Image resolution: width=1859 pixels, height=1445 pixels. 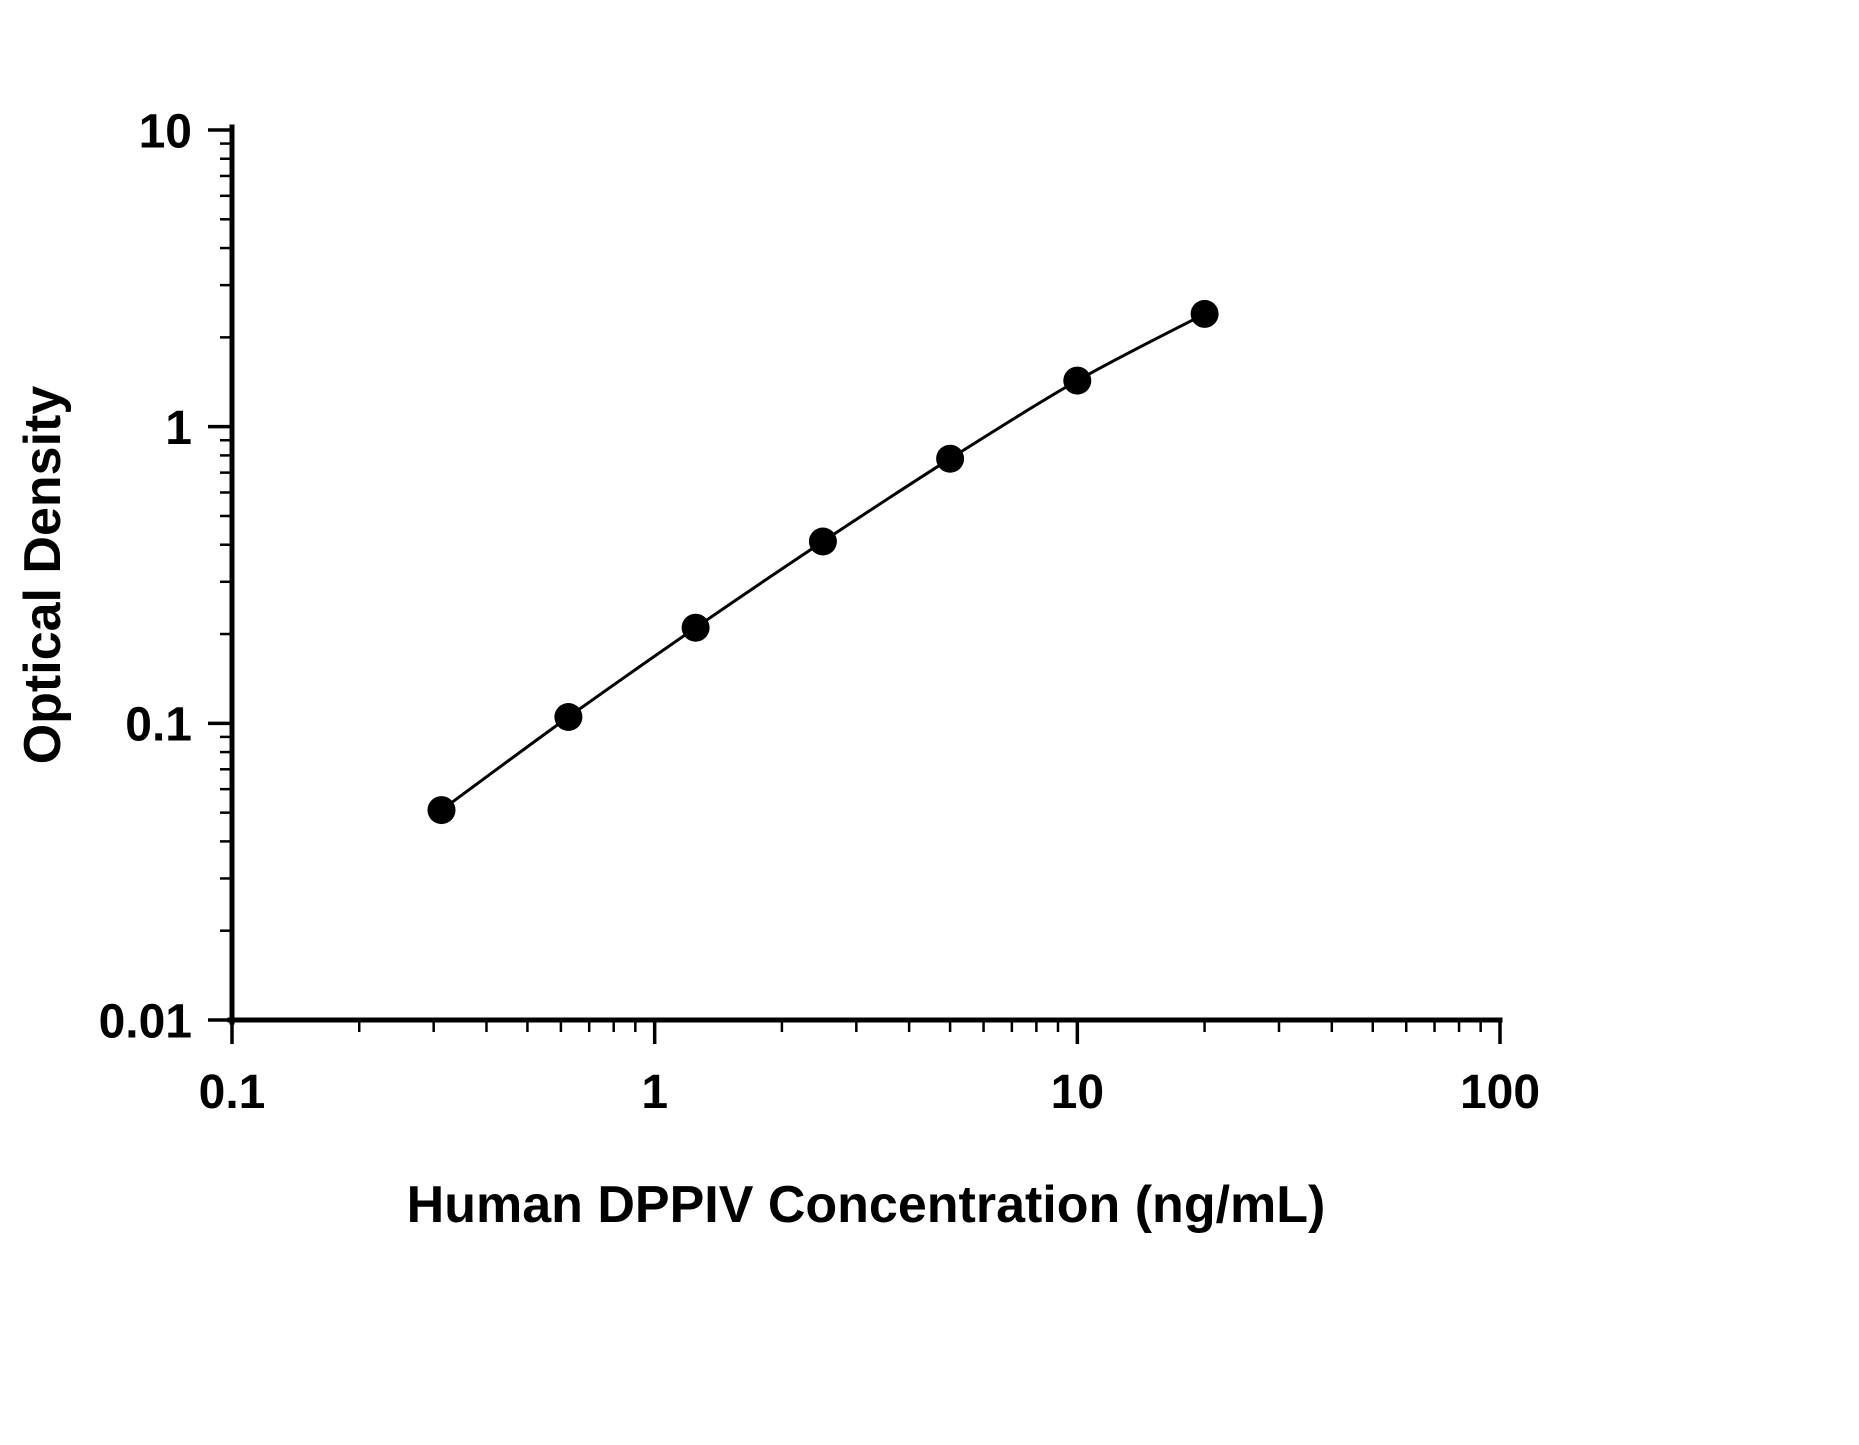 I want to click on x-tick-label: 1, so click(x=654, y=1092).